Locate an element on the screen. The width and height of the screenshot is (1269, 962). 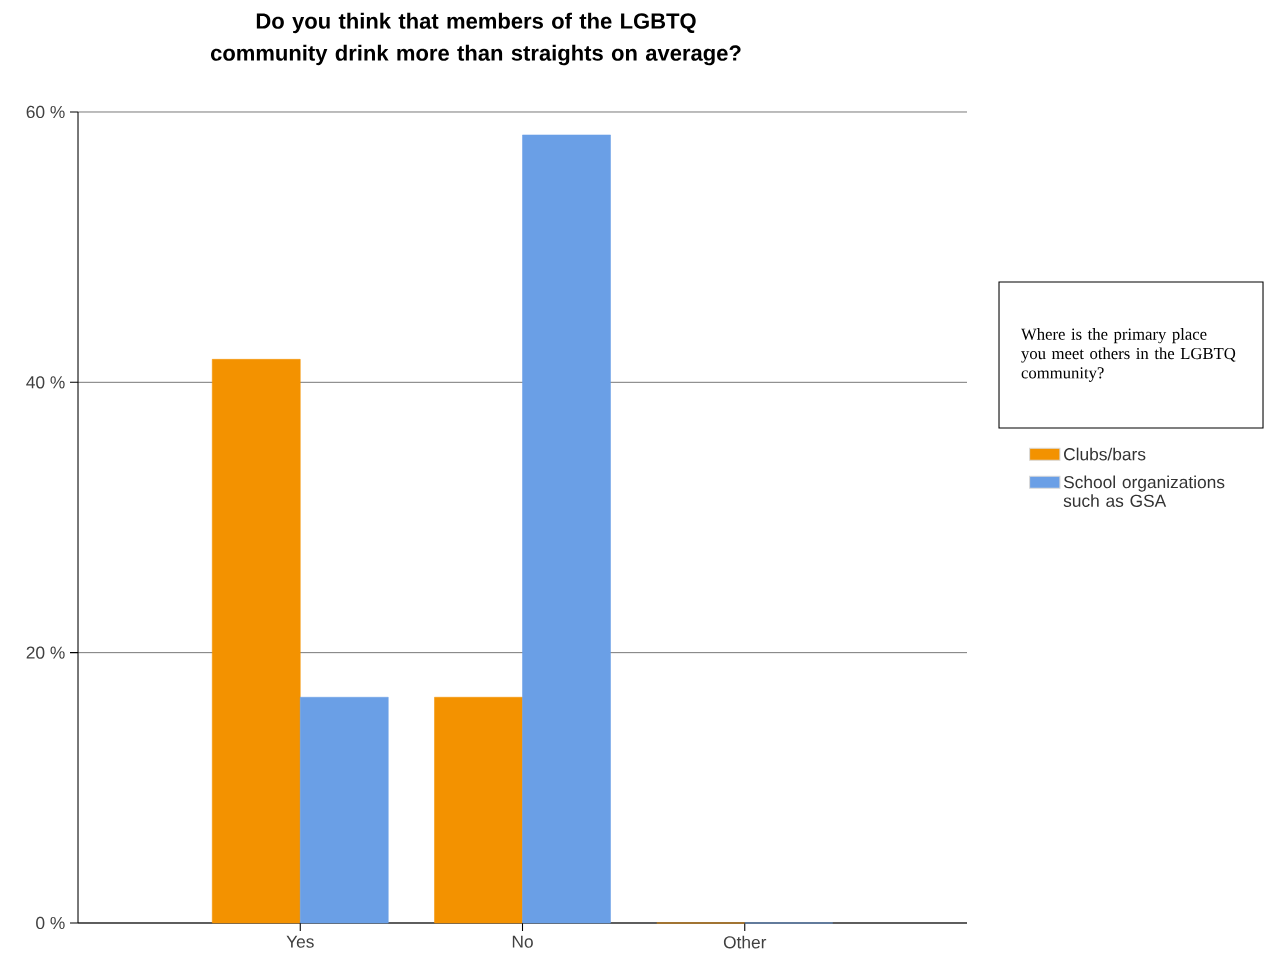
x-tick-label: Other is located at coordinates (745, 942).